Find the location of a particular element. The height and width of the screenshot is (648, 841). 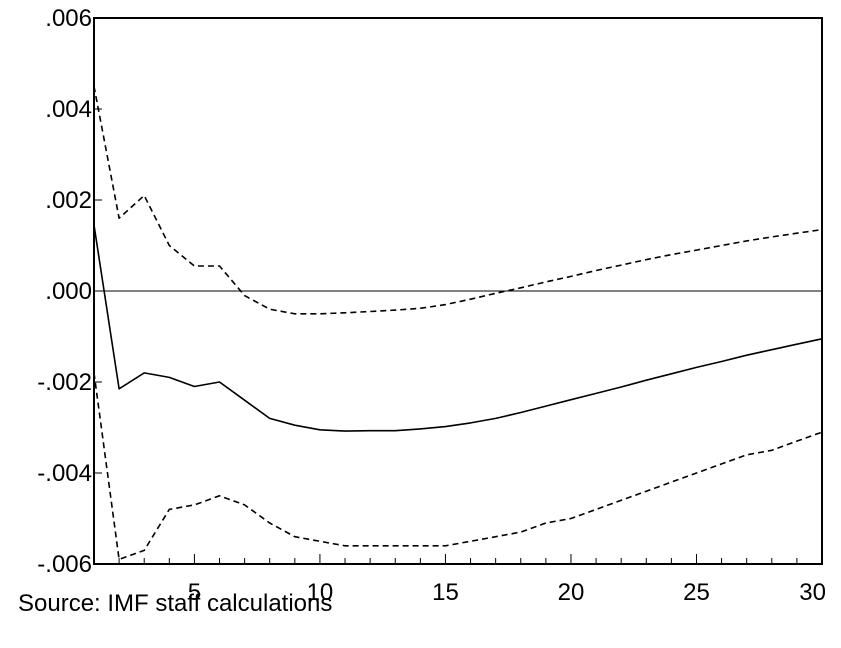

x-tick-label: 5 is located at coordinates (194, 592).